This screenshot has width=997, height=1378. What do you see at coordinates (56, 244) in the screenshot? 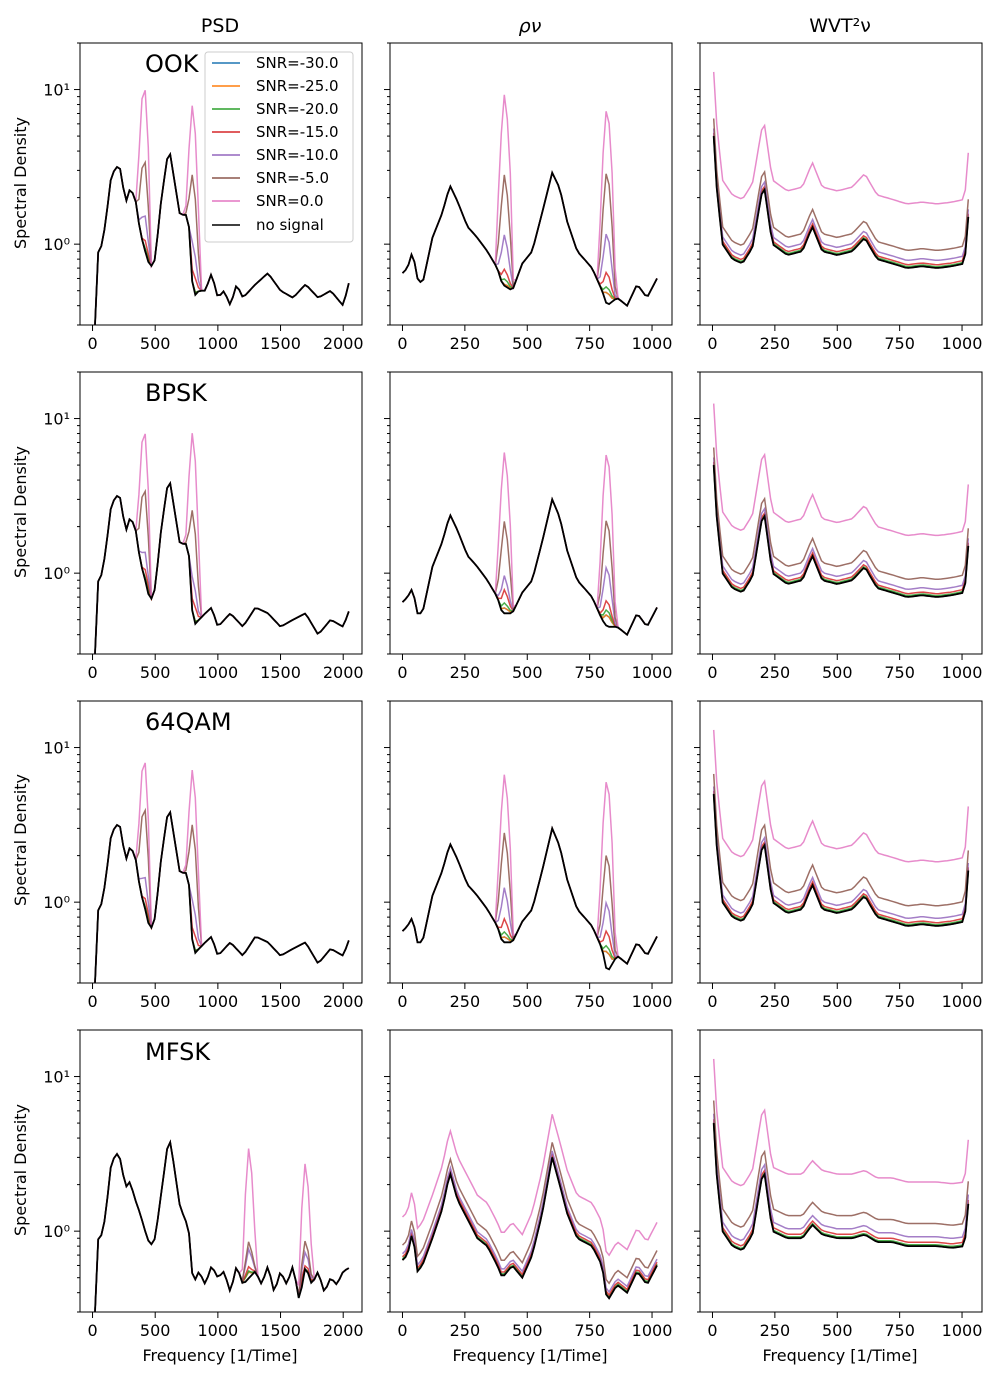
I see `y-tick-label: 10⁰` at bounding box center [56, 244].